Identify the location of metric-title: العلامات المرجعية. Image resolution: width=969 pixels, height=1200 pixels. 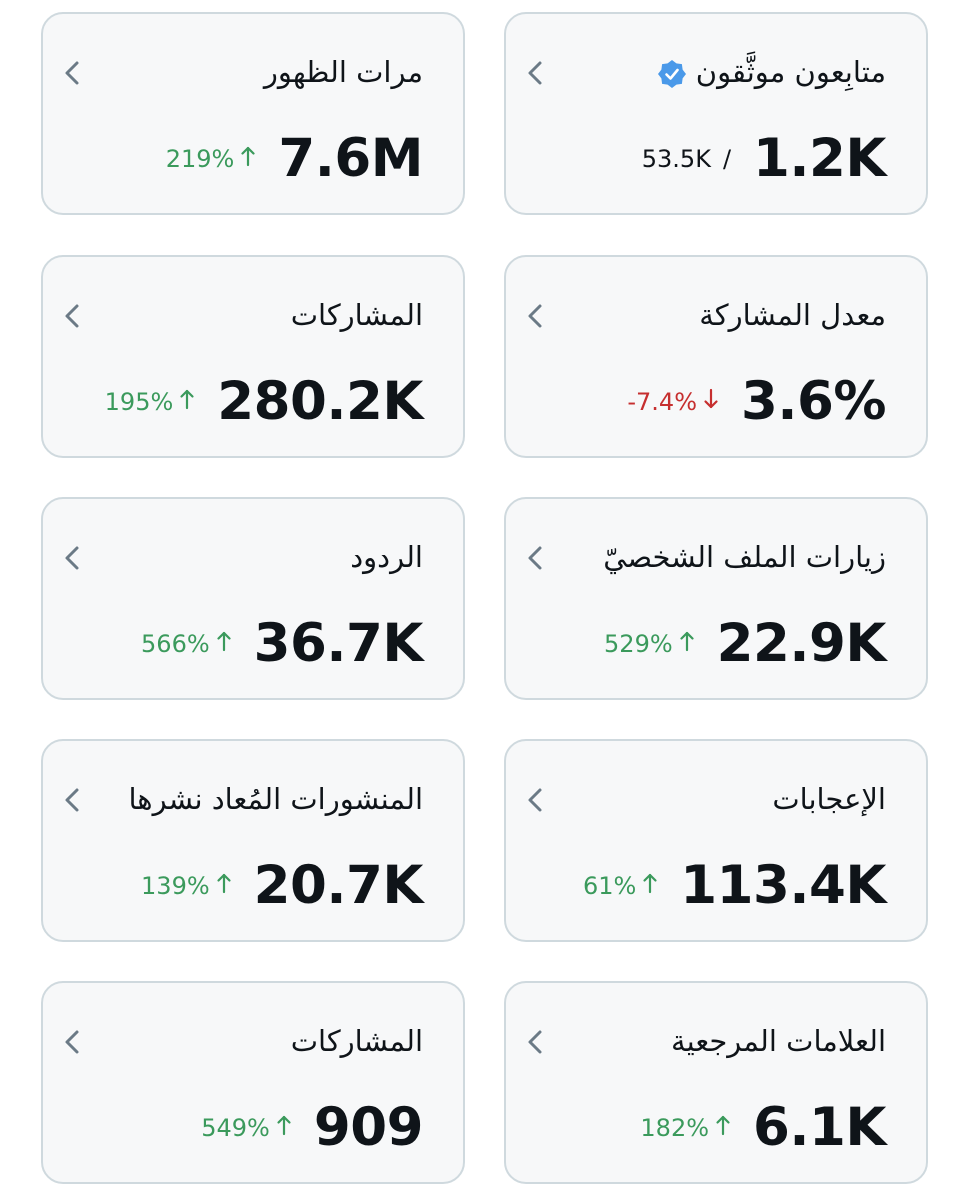
(778, 1041).